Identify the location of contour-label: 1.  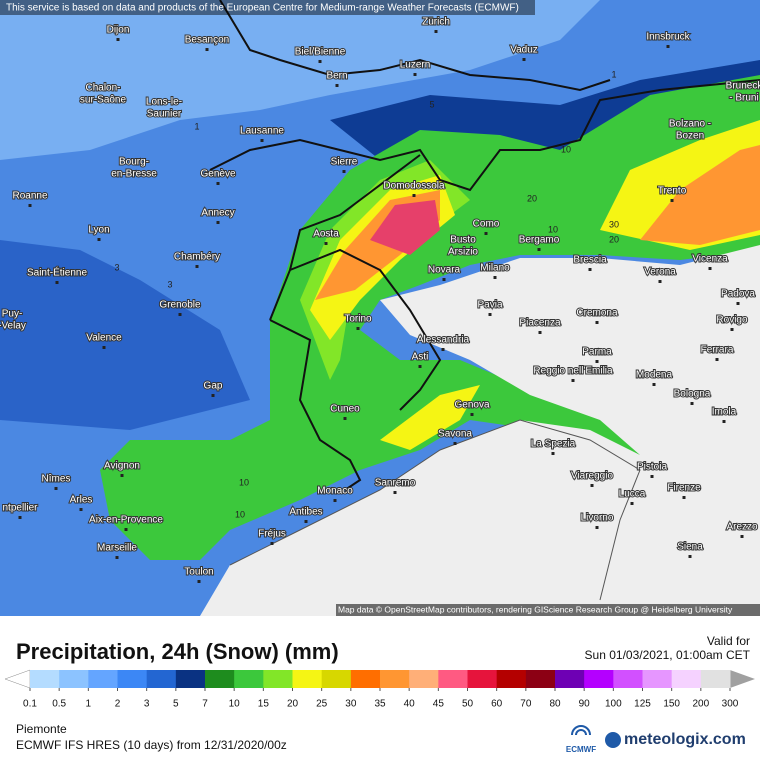
(196, 126).